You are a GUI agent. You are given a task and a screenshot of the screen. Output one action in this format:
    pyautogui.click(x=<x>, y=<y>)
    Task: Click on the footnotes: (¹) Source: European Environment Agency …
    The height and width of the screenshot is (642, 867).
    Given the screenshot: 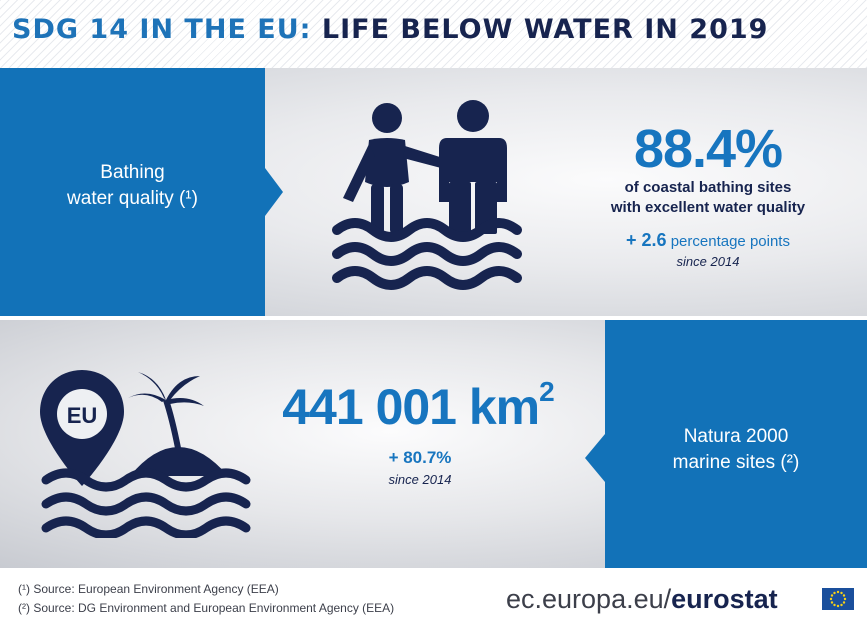 What is the action you would take?
    pyautogui.click(x=206, y=599)
    